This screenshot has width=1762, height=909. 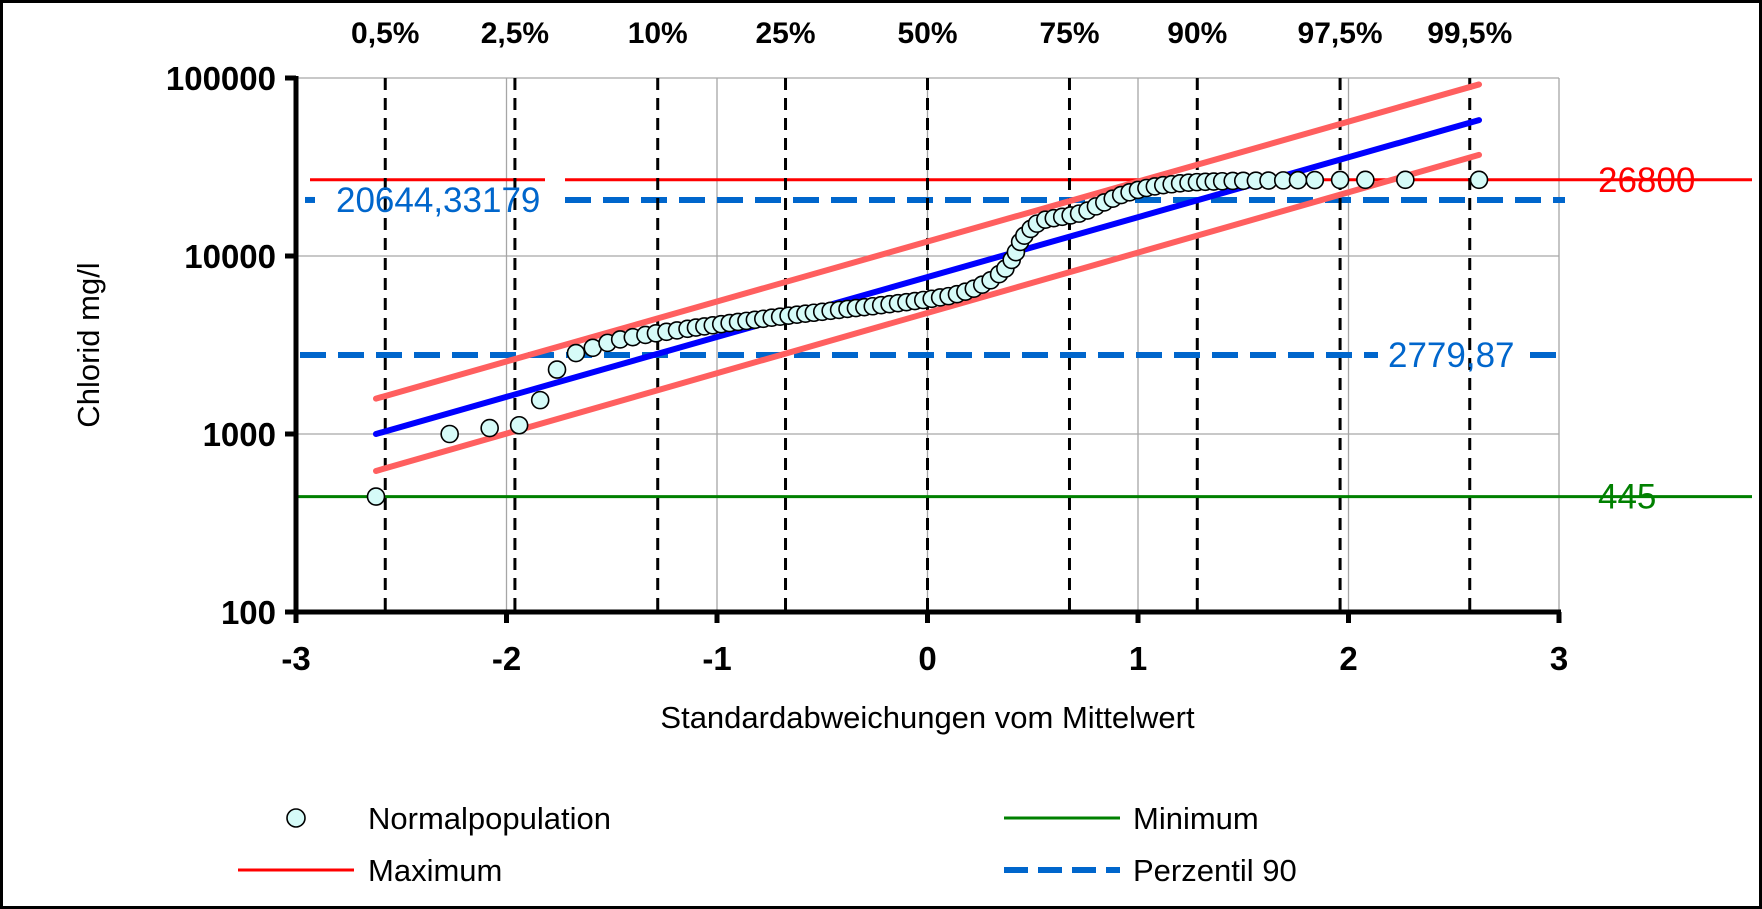 What do you see at coordinates (221, 78) in the screenshot?
I see `y-tick-label: 100000` at bounding box center [221, 78].